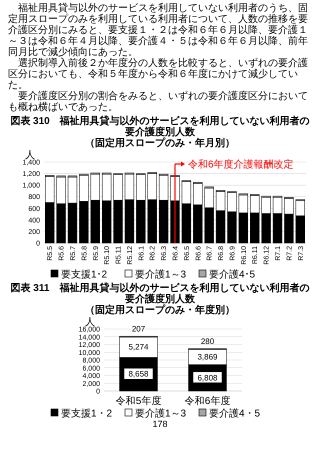 The image size is (320, 453). Describe the element at coordinates (235, 414) in the screenshot. I see `legend-label: 要介護4・5` at that location.